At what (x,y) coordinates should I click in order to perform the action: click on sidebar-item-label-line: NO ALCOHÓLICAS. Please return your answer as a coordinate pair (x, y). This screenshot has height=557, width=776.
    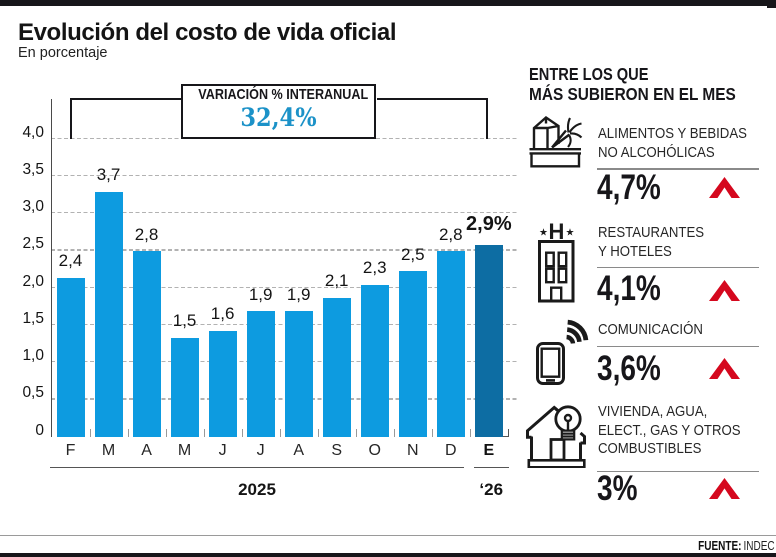
    Looking at the image, I should click on (656, 152).